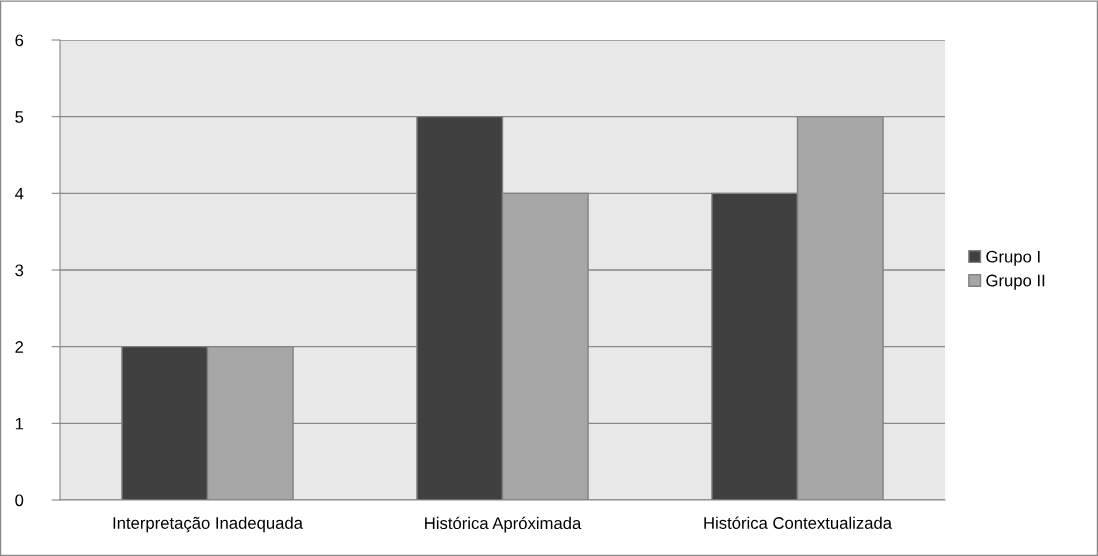 Image resolution: width=1098 pixels, height=556 pixels. I want to click on y-tick-label: 0, so click(19, 500).